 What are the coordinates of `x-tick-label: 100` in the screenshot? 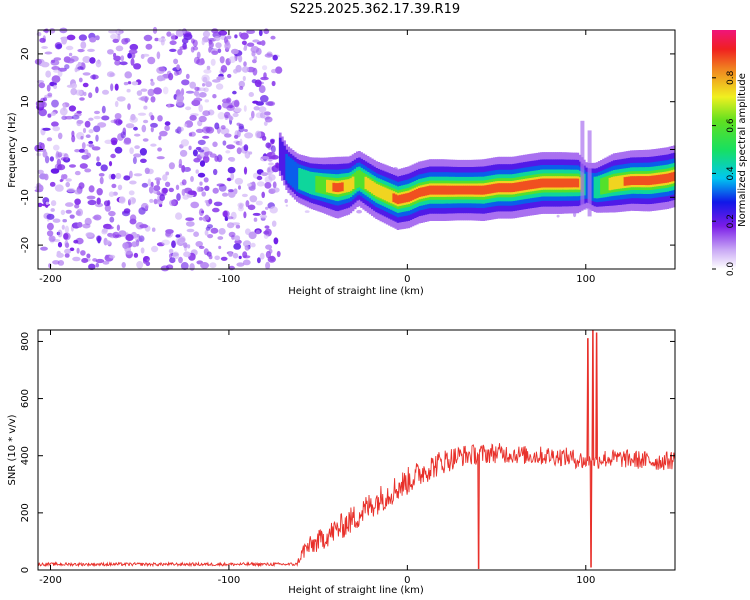 It's located at (585, 279).